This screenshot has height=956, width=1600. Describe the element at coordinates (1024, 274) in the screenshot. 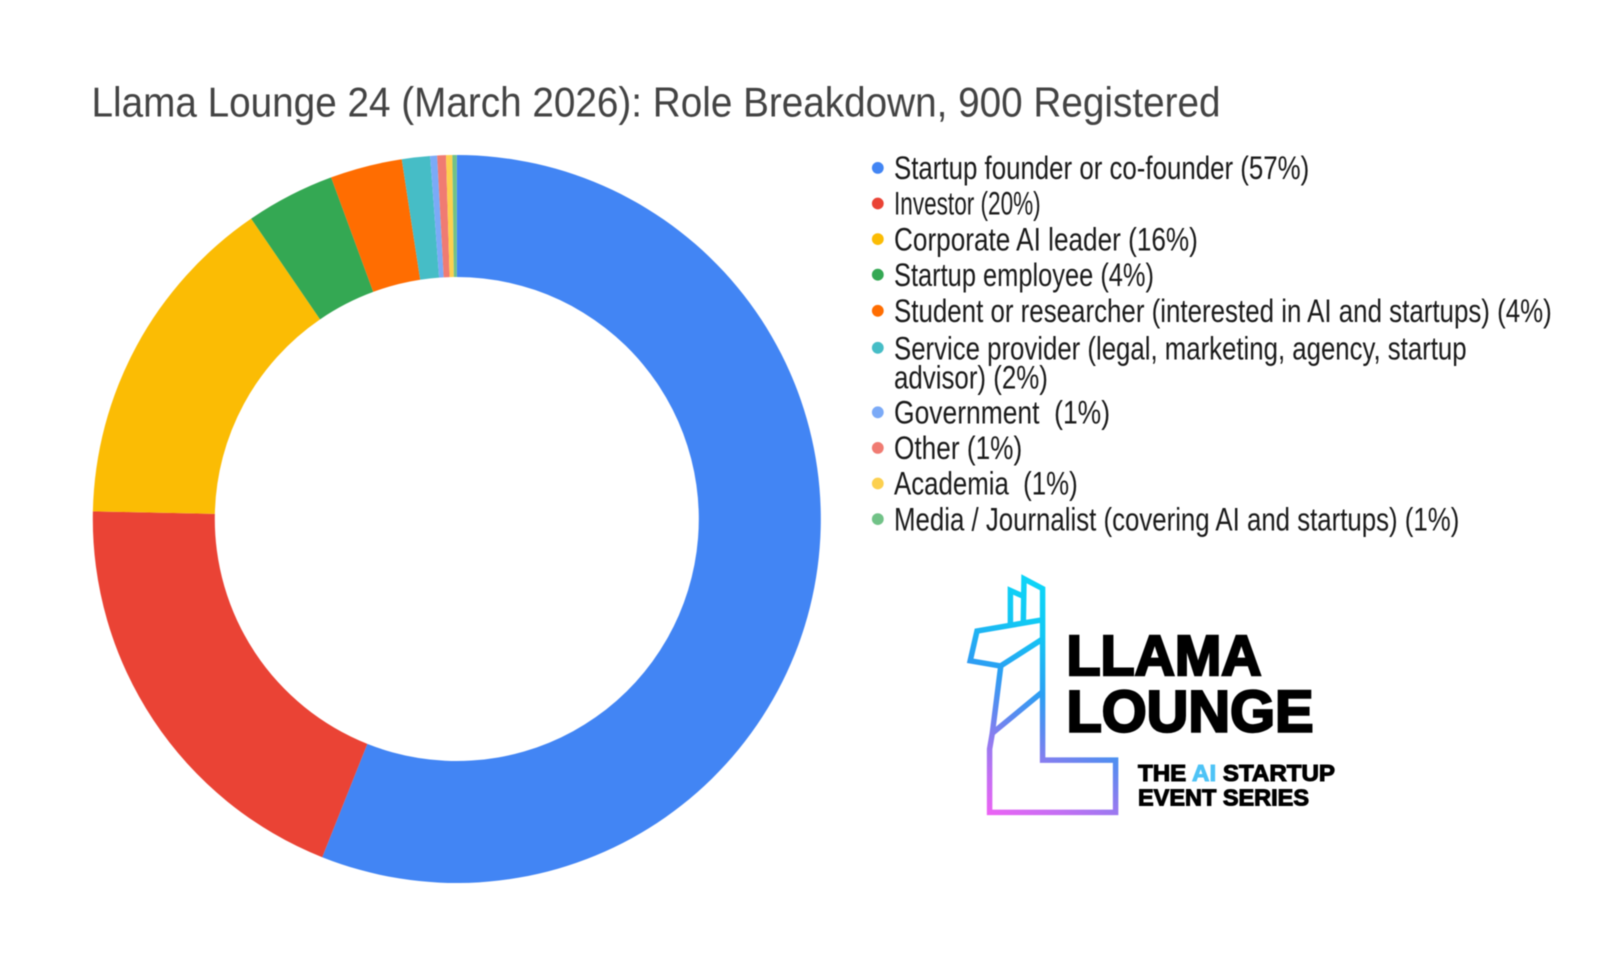

I see `svg-text: Startup employee (4%)` at that location.